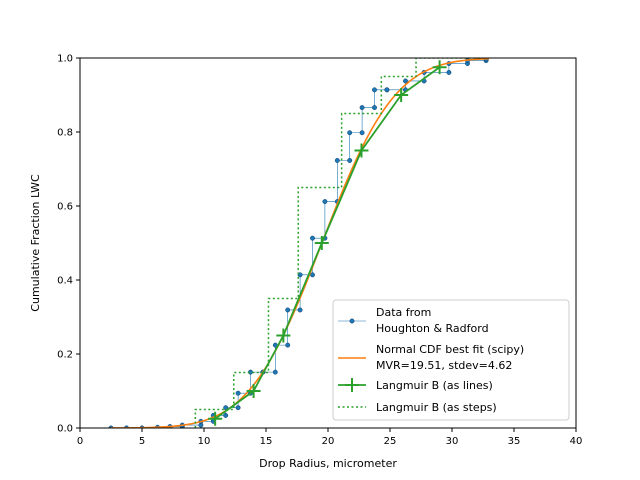 The width and height of the screenshot is (640, 480). What do you see at coordinates (434, 385) in the screenshot?
I see `legend-label: Langmuir B (as lines)` at bounding box center [434, 385].